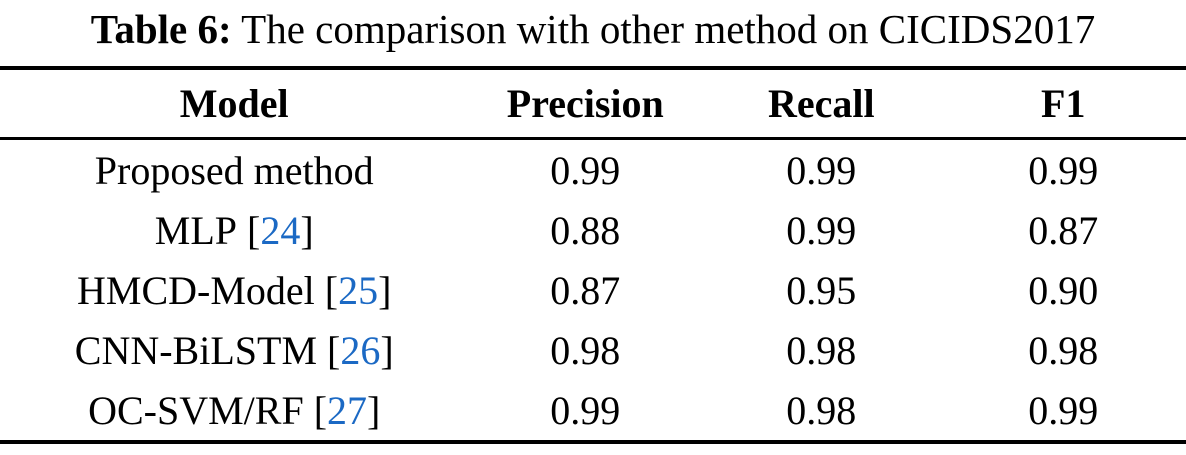 This screenshot has height=455, width=1186. I want to click on model-name: MLP, so click(196, 230).